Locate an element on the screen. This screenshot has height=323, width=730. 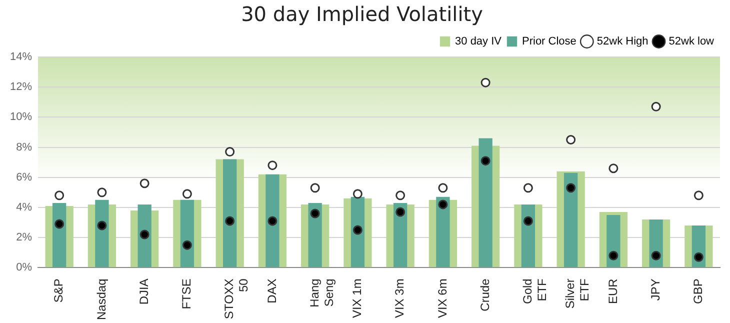
y-tick-label: 8% is located at coordinates (24, 147).